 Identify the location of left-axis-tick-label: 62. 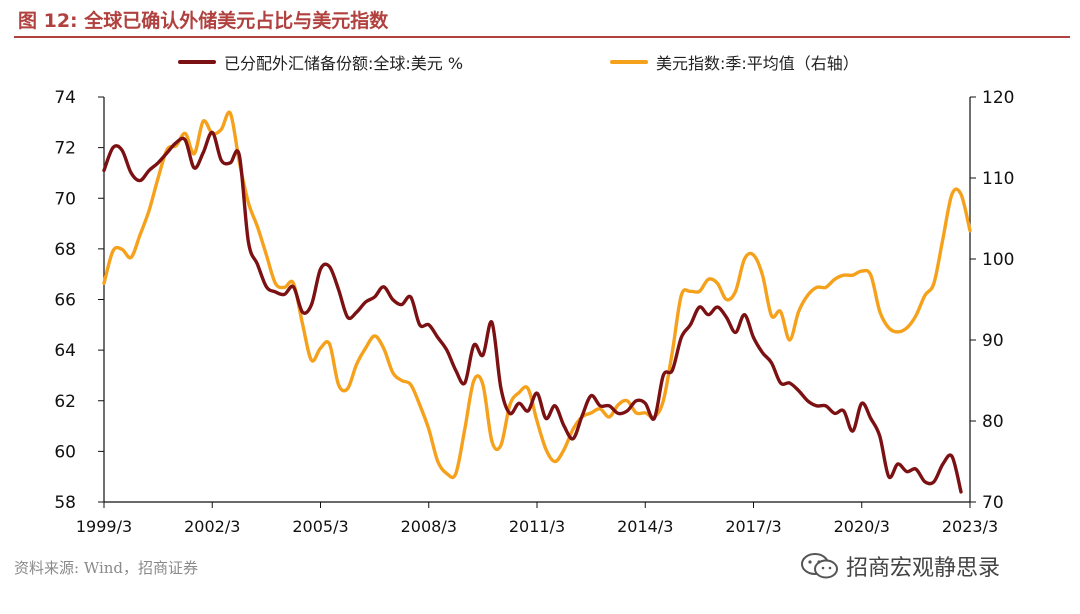
(65, 402).